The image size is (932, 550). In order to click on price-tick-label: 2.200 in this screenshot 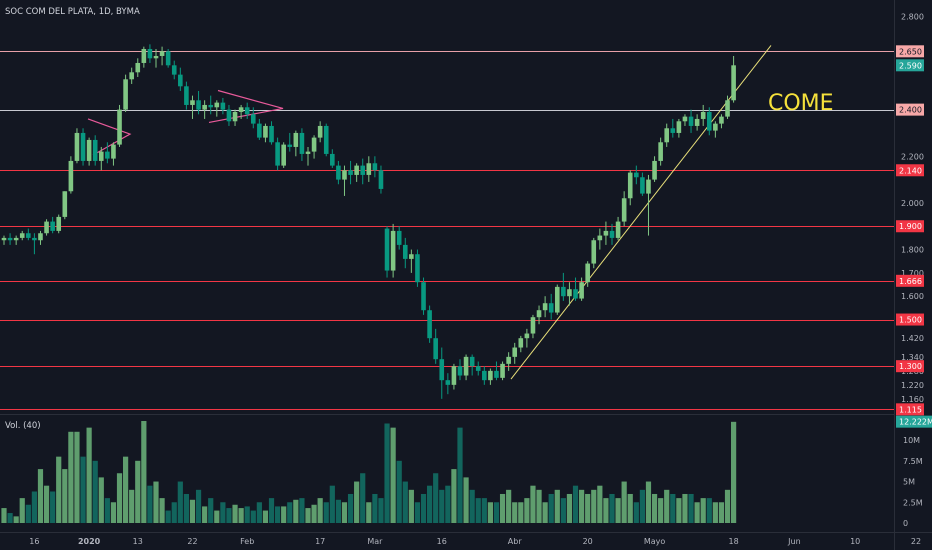, I will do `click(912, 156)`.